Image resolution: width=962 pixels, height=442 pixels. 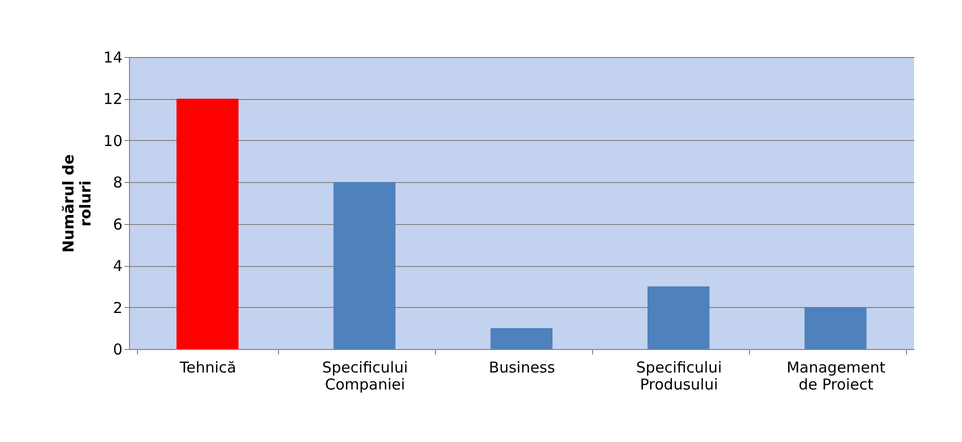 What do you see at coordinates (117, 307) in the screenshot?
I see `y-tick-label: 2` at bounding box center [117, 307].